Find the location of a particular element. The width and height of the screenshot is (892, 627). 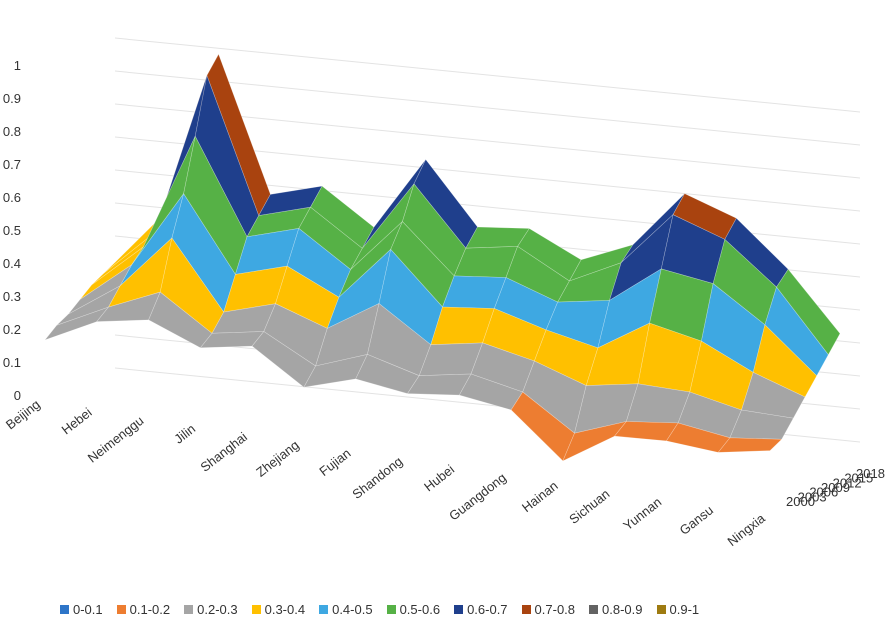

legend-item: 0.4-0.5 is located at coordinates (346, 609).